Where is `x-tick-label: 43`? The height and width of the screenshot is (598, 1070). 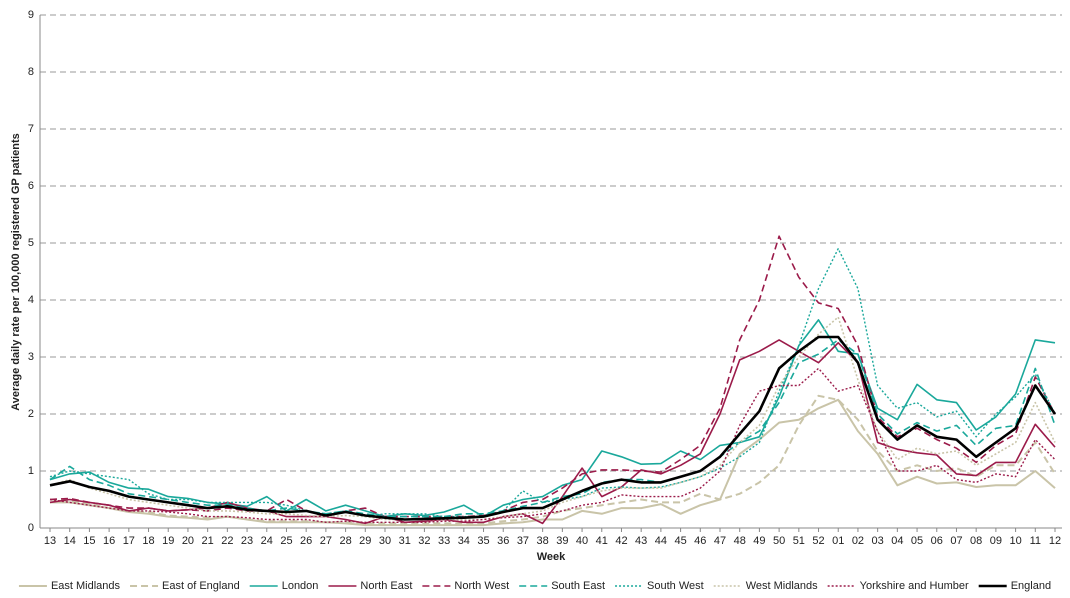 x-tick-label: 43 is located at coordinates (641, 541).